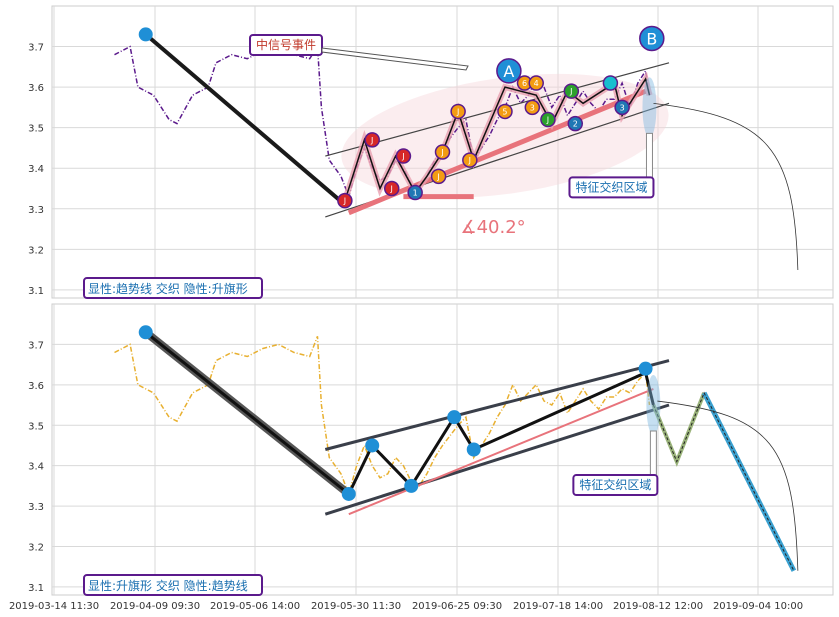 This screenshot has height=617, width=839. I want to click on x-tick-label: 2019-03-14 11:30, so click(54, 606).